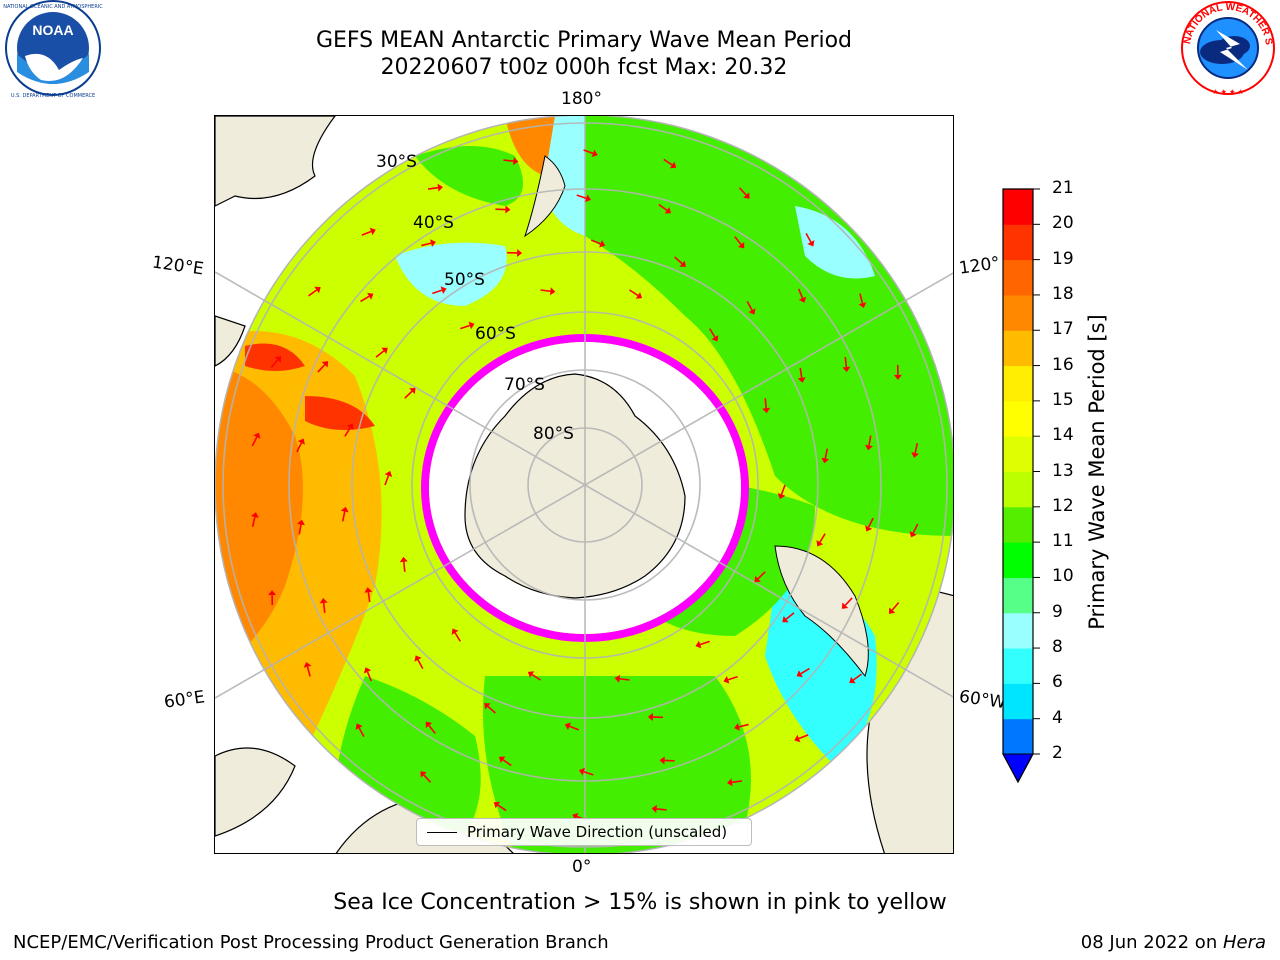  Describe the element at coordinates (1018, 486) in the screenshot. I see `colorbar-outline` at that location.